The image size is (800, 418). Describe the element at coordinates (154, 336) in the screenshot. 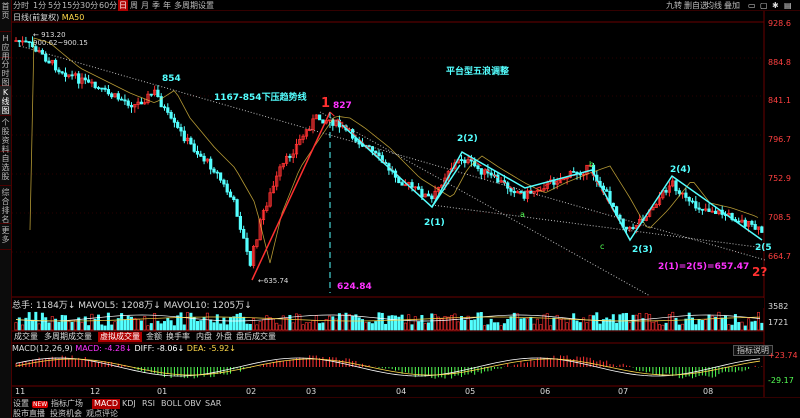

I see `tab-amount: 金额` at that location.